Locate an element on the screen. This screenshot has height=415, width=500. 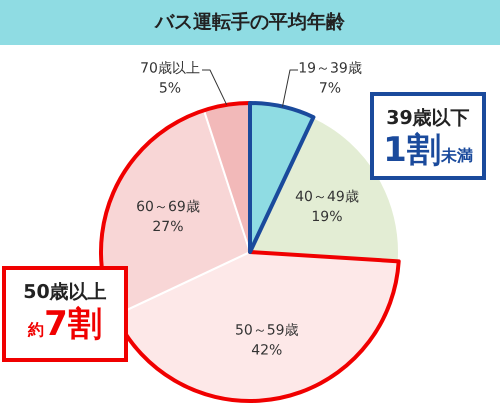
chart-title: バス運転手の平均年齢 is located at coordinates (250, 22).